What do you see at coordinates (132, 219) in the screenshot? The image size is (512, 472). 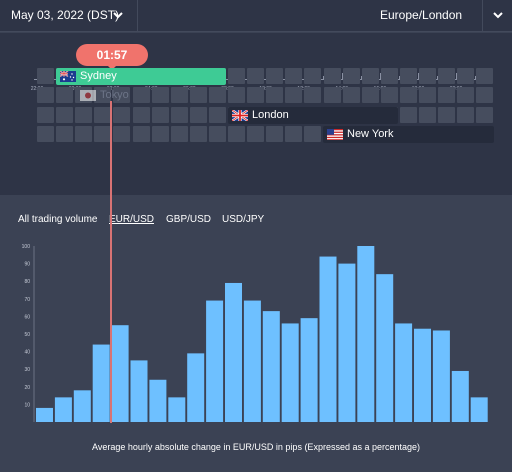 I see `tab-eurusd: EUR/USD` at bounding box center [132, 219].